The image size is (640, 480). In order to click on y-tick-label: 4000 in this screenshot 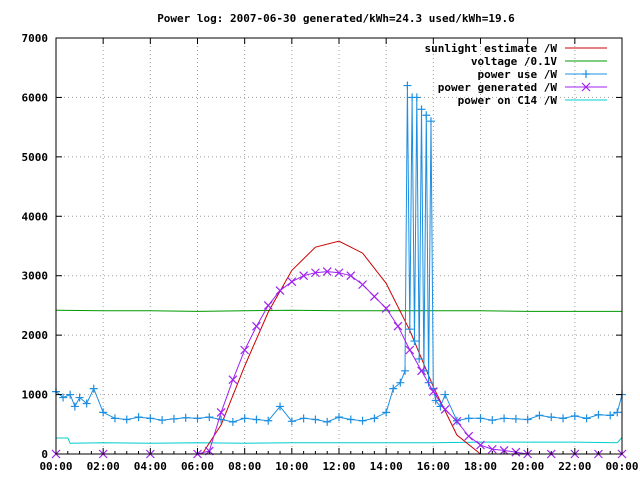, I will do `click(35, 216)`.